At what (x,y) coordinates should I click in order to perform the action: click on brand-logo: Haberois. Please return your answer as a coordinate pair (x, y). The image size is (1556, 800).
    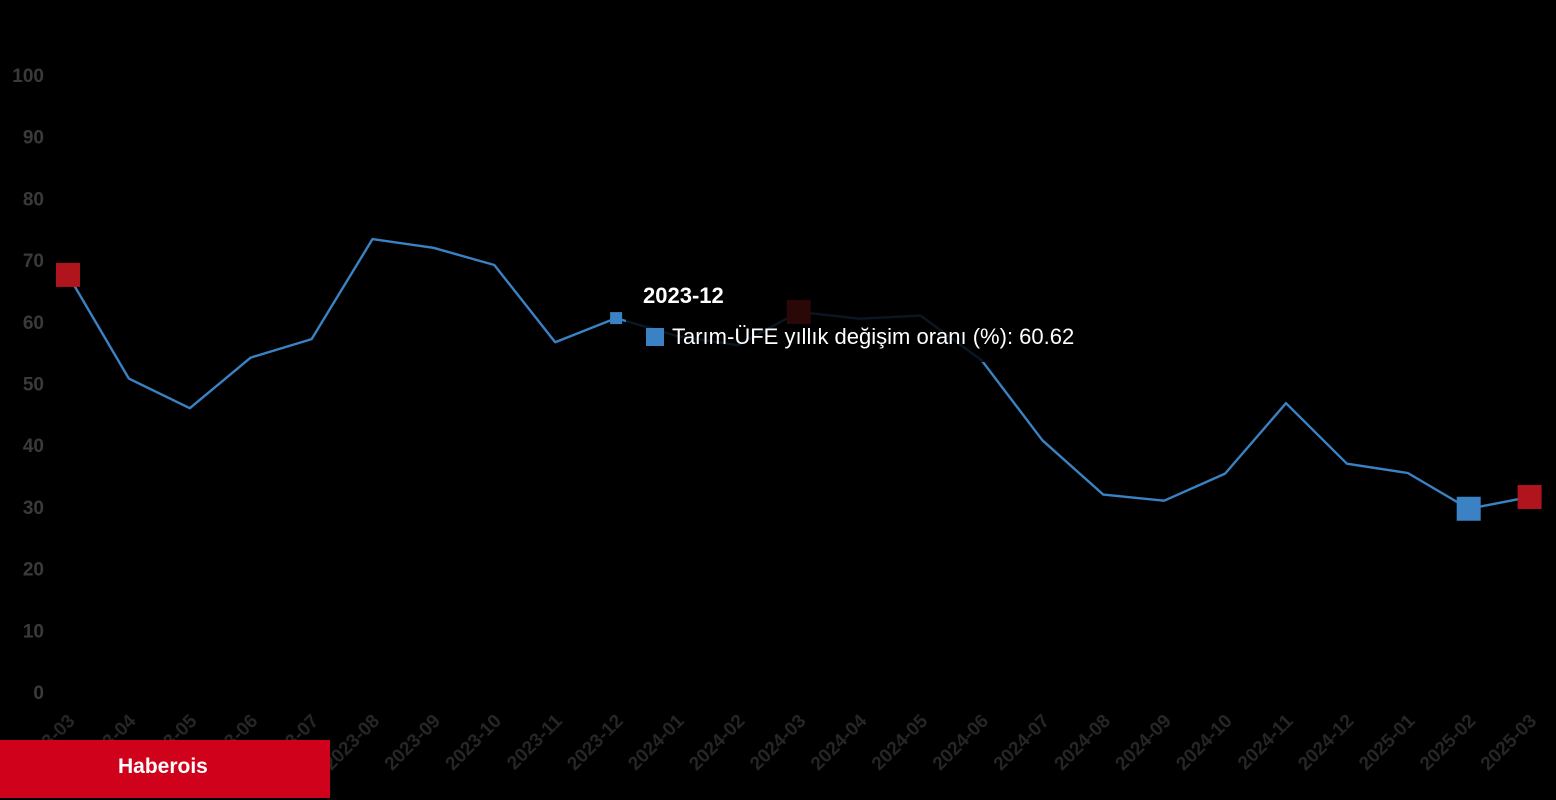
    Looking at the image, I should click on (165, 769).